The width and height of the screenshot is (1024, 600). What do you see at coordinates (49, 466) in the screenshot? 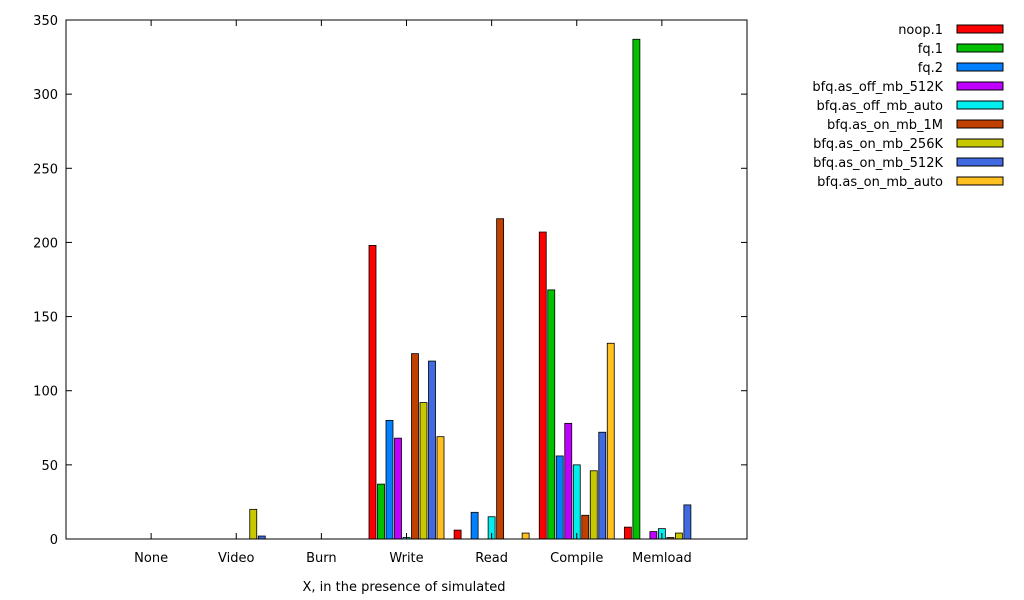
I see `y-tick-label: 50` at bounding box center [49, 466].